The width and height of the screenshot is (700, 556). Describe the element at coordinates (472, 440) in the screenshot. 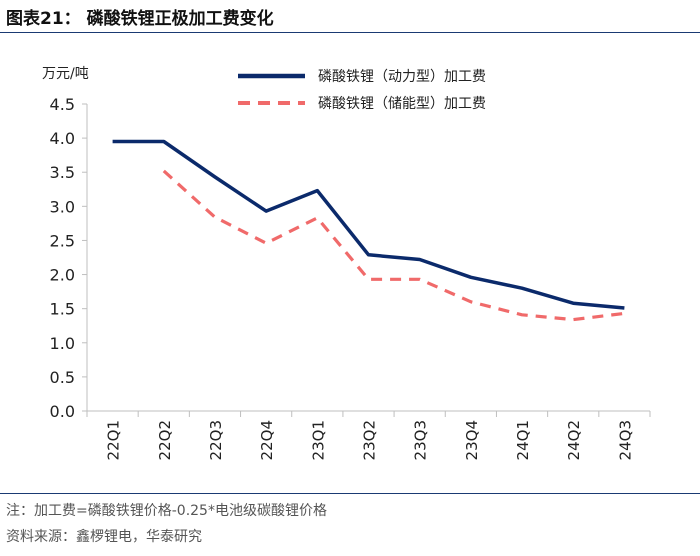

I see `x-tick-label: 23Q4` at that location.